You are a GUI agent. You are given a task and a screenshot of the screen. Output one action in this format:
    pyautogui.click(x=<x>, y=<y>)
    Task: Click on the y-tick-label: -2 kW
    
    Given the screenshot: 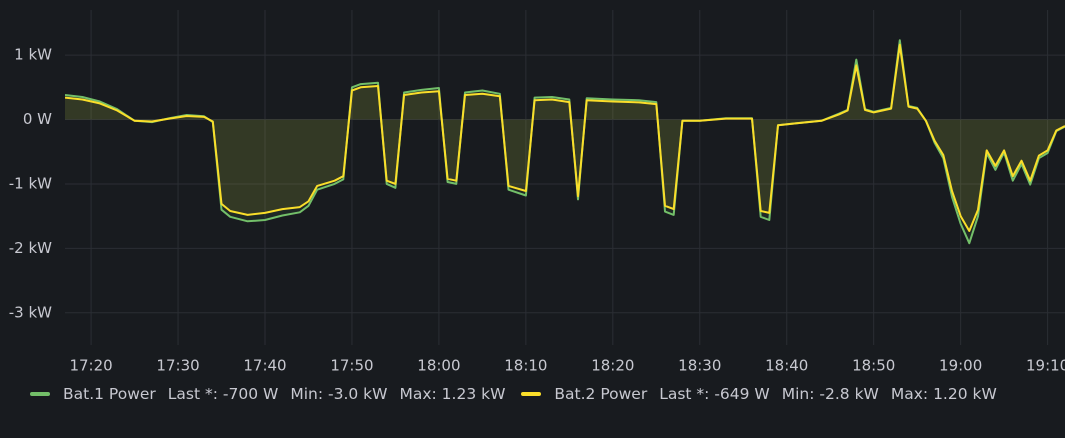 What is the action you would take?
    pyautogui.click(x=30, y=248)
    